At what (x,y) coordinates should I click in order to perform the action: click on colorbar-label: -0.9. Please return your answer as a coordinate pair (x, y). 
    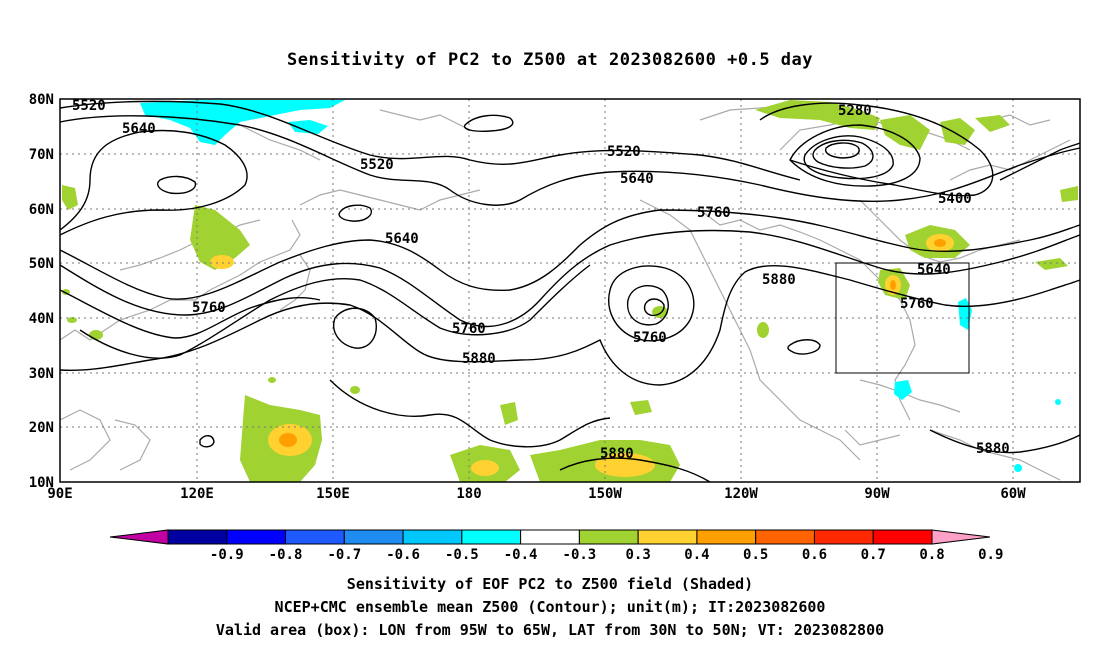
    Looking at the image, I should click on (227, 555).